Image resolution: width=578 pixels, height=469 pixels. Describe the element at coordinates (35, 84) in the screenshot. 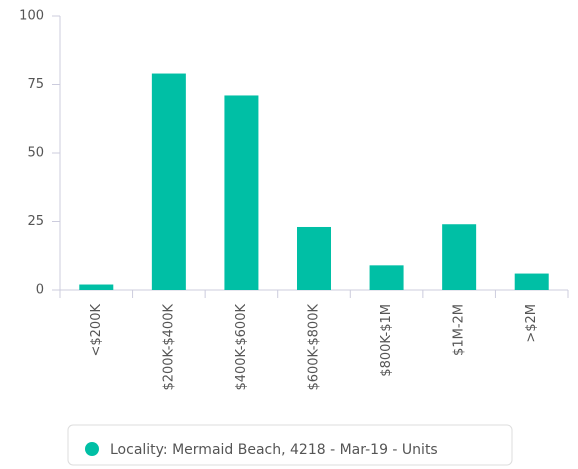

I see `y-tick-label: 75` at that location.